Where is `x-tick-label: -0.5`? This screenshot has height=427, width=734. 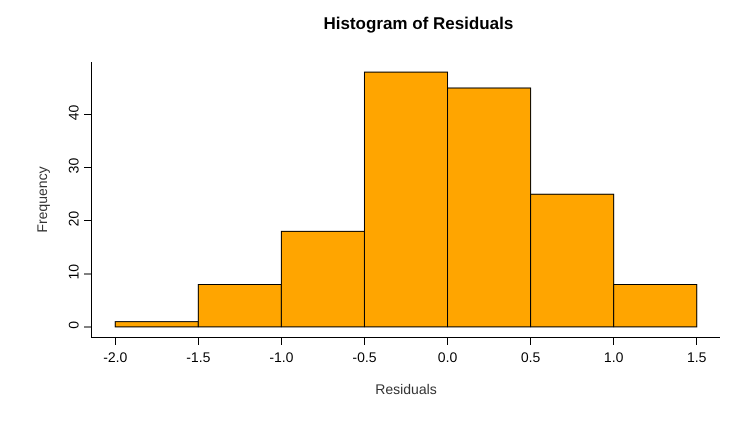
x-tick-label: -0.5 is located at coordinates (364, 356).